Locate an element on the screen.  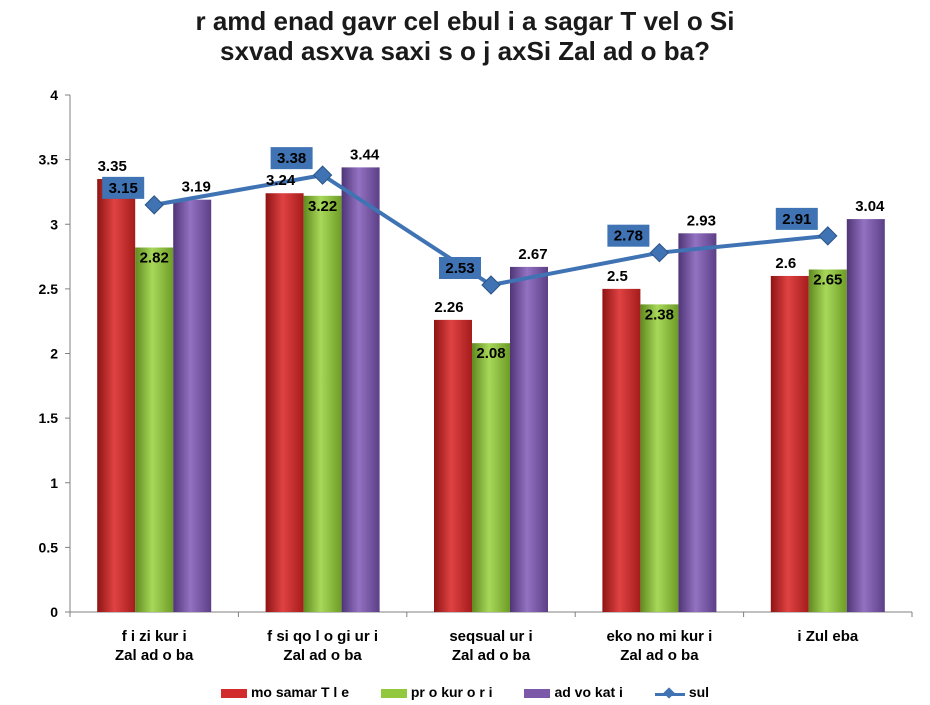
legend-line-marker-icon is located at coordinates (669, 694).